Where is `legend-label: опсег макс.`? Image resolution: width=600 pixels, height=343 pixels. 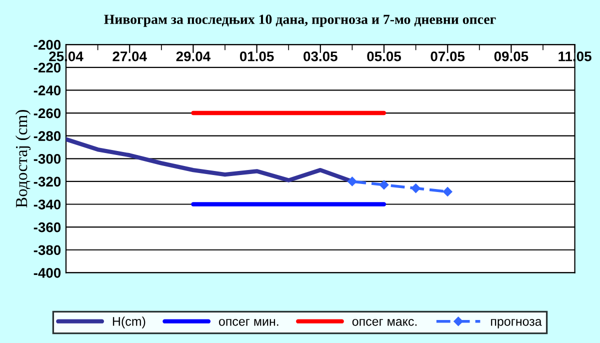 legend-label: опсег макс. is located at coordinates (384, 322).